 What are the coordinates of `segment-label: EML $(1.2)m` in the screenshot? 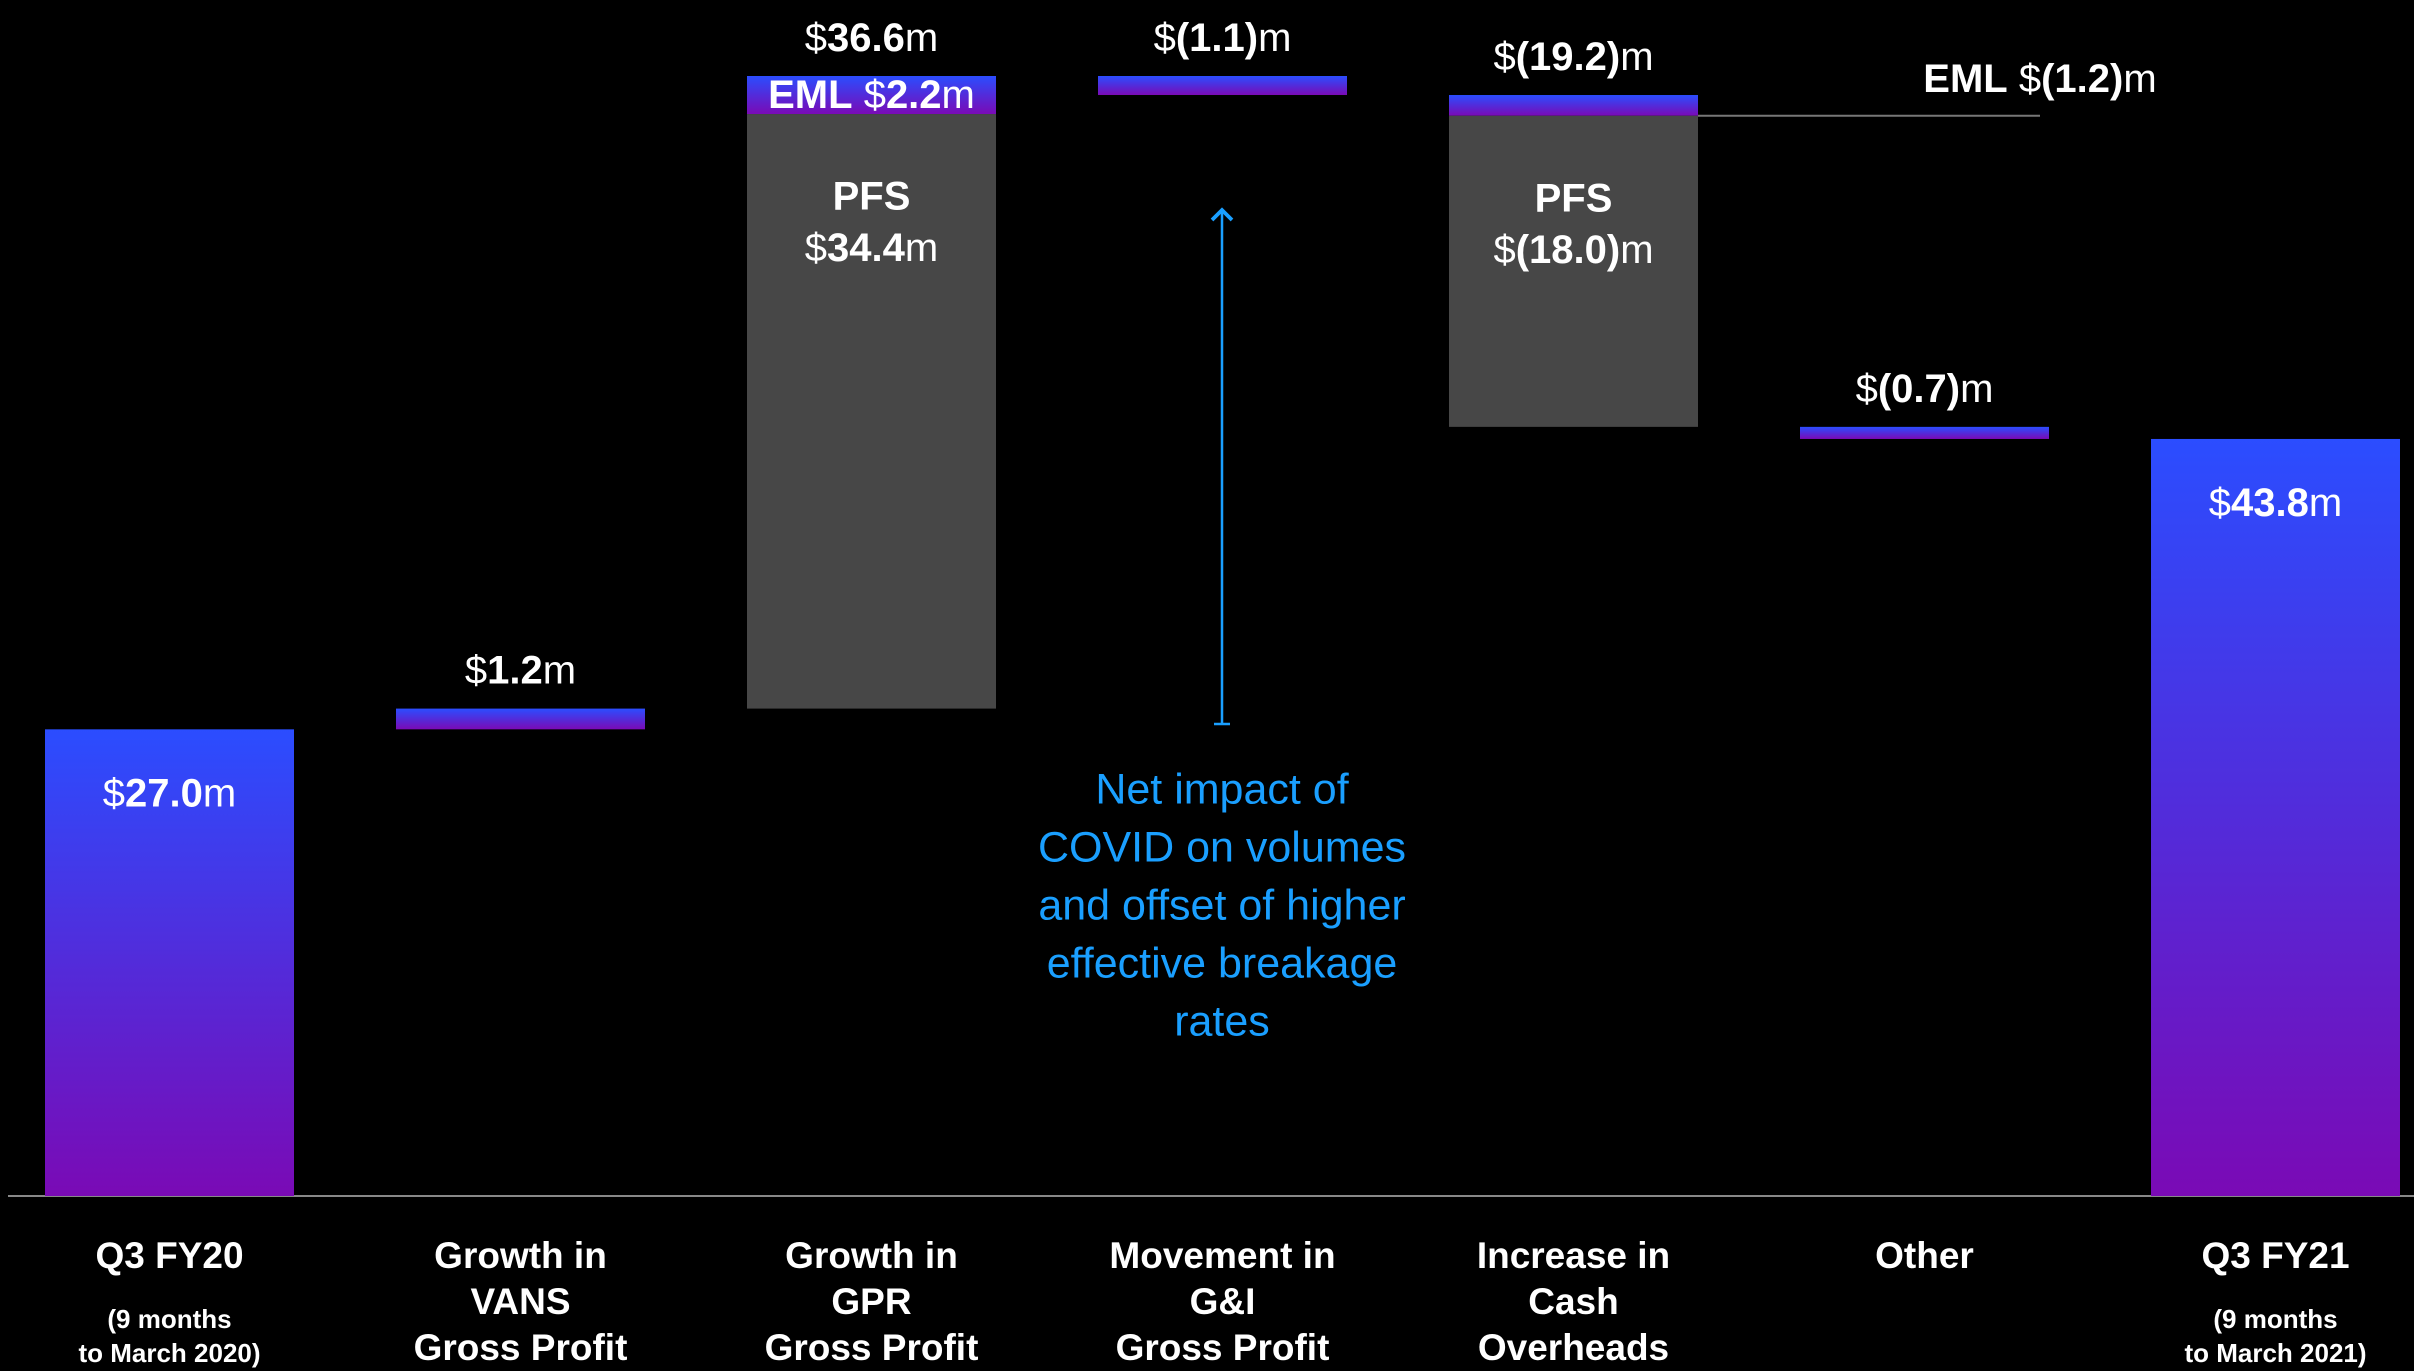 It's located at (2039, 78).